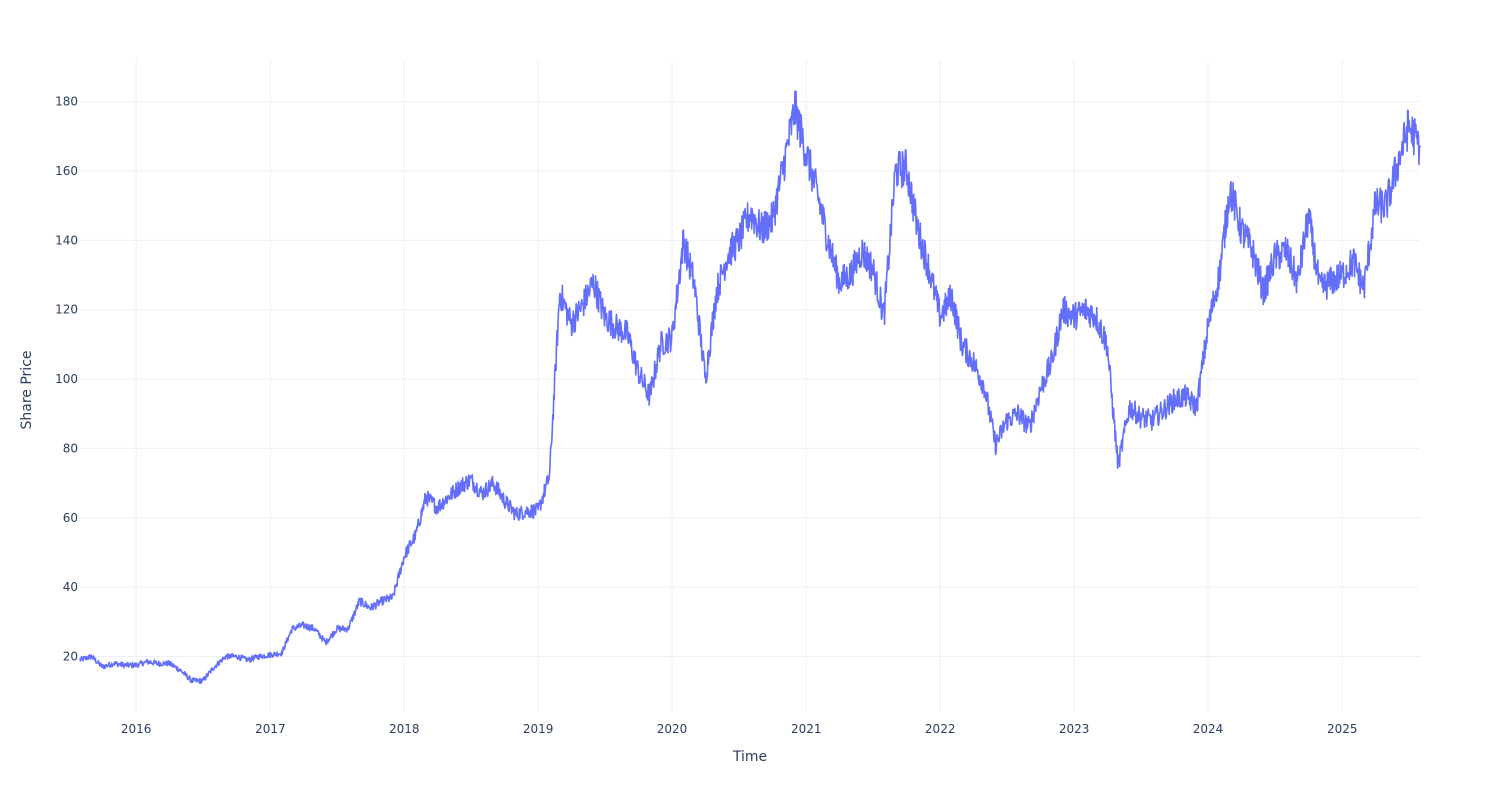 The image size is (1500, 800). I want to click on x-tick-label: 2016, so click(136, 729).